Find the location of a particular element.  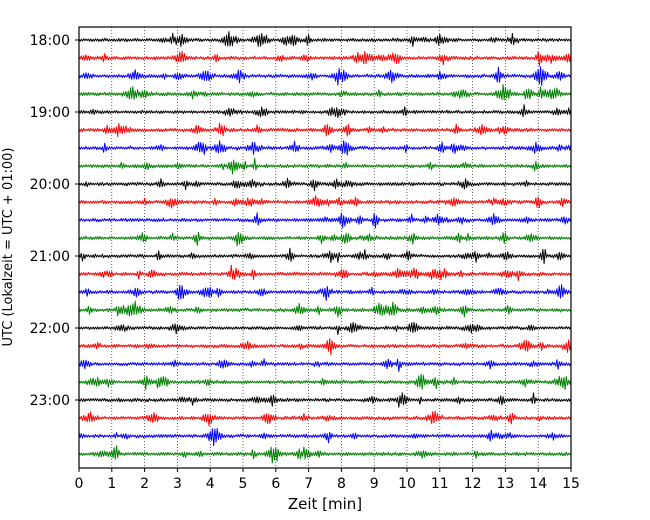

seismogram-trace-1900 is located at coordinates (325, 111).